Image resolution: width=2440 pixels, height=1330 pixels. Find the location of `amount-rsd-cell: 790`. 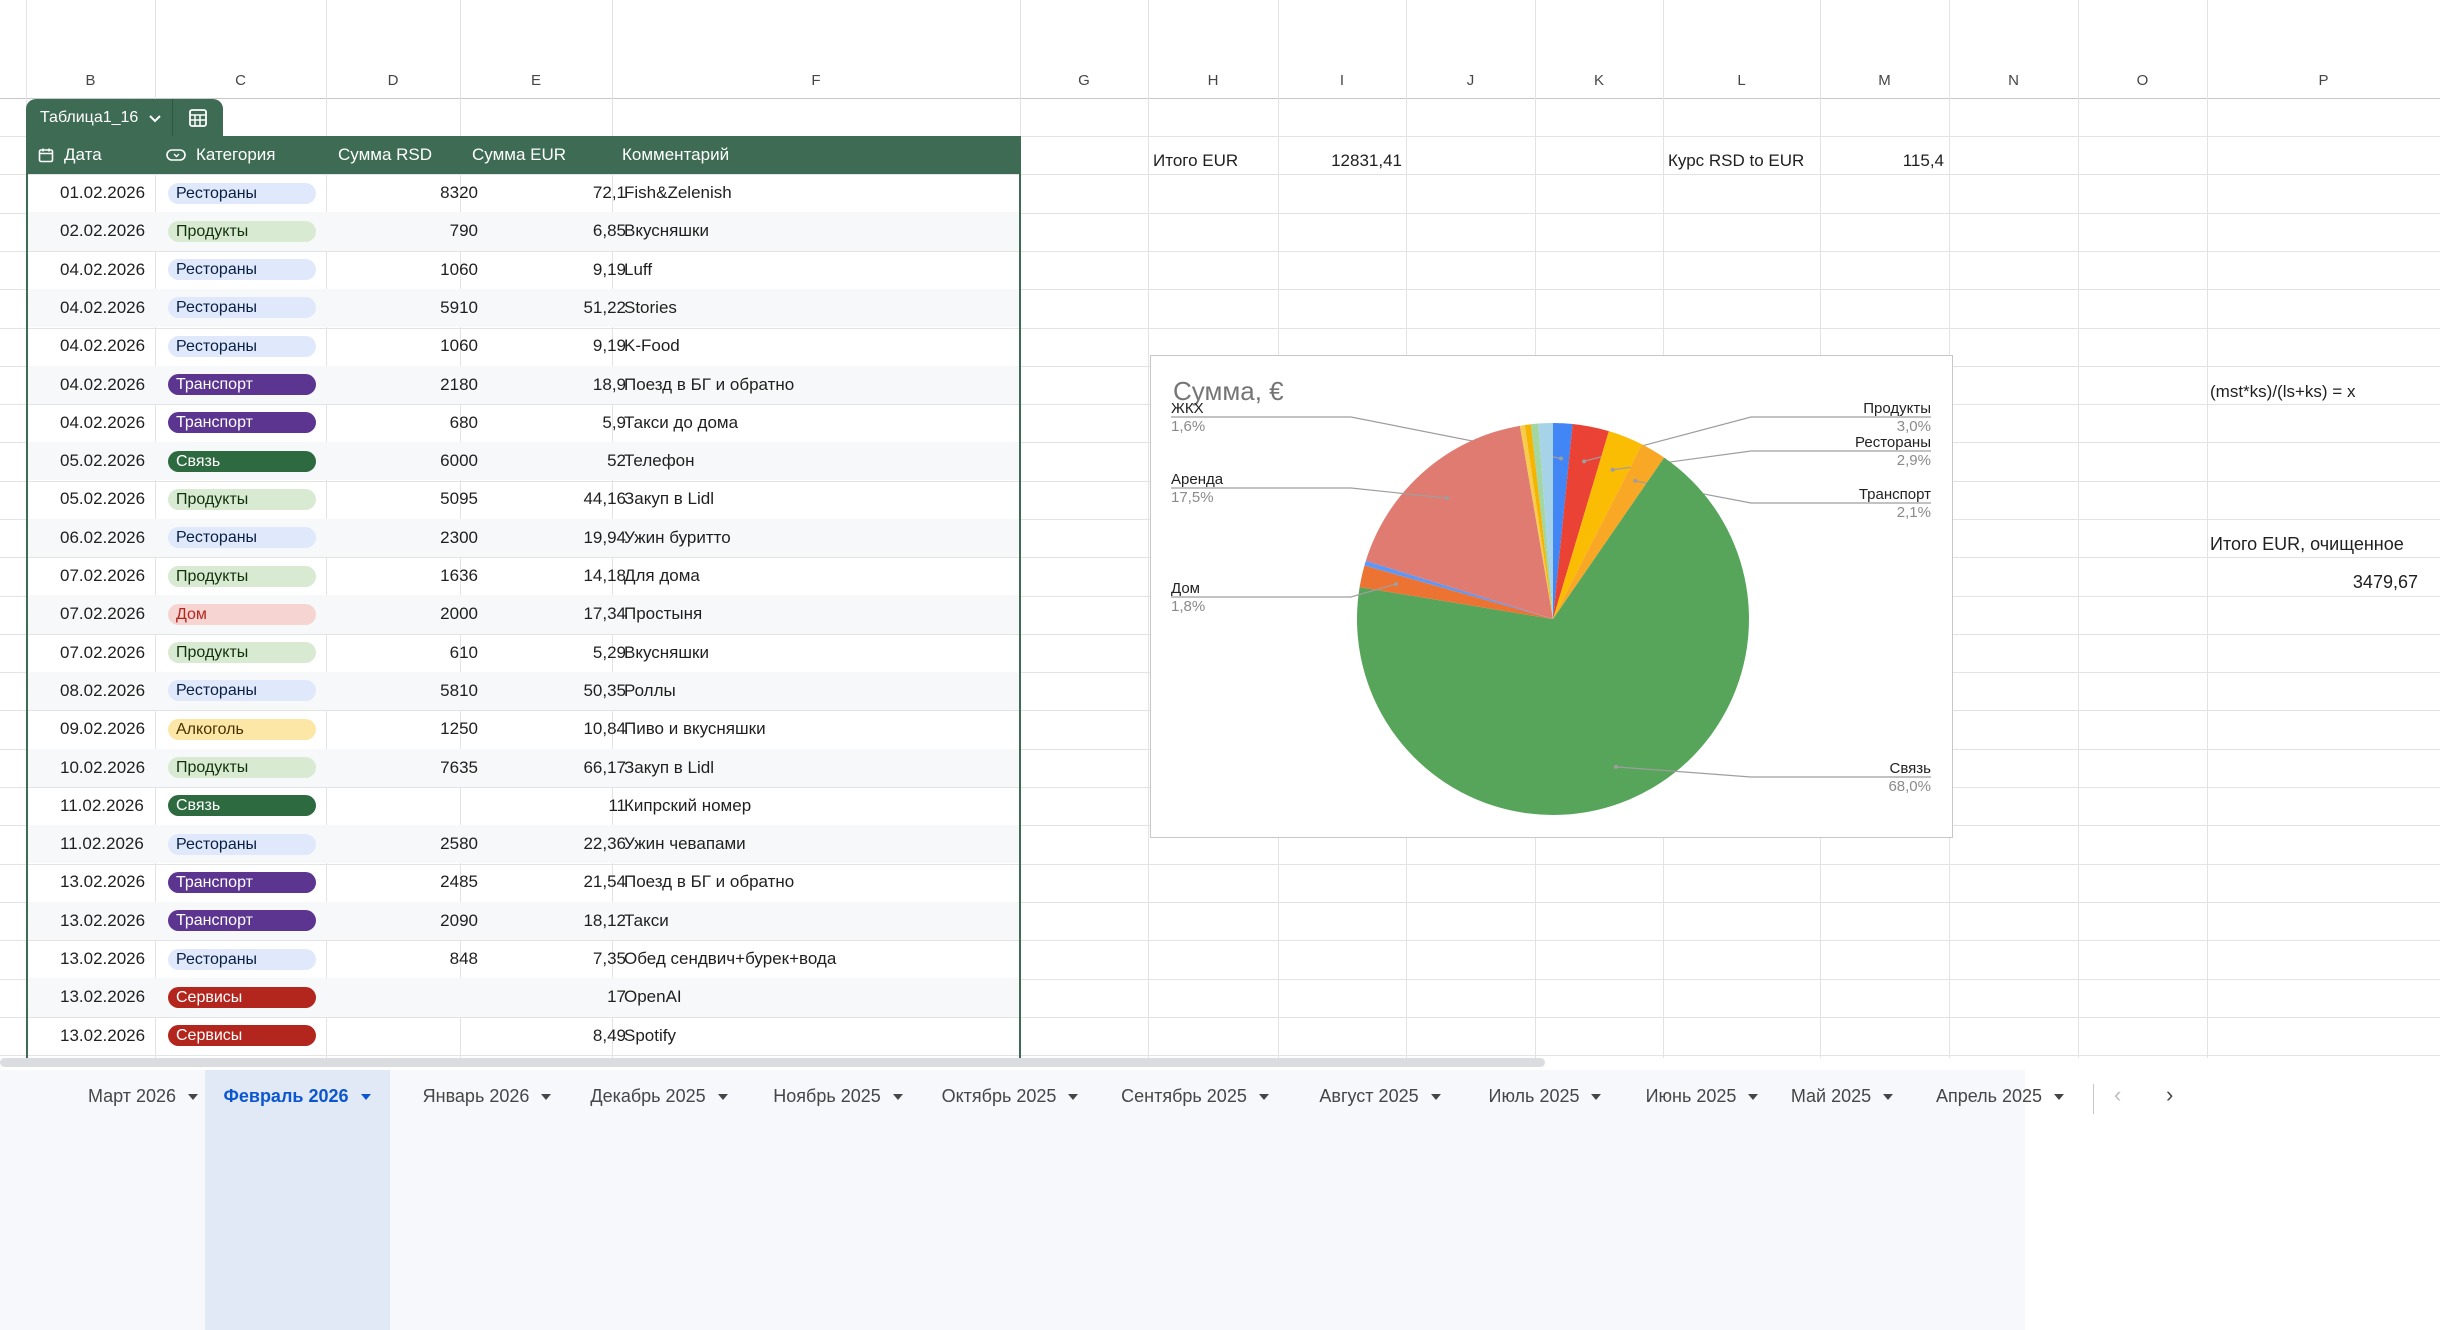

amount-rsd-cell: 790 is located at coordinates (463, 231).